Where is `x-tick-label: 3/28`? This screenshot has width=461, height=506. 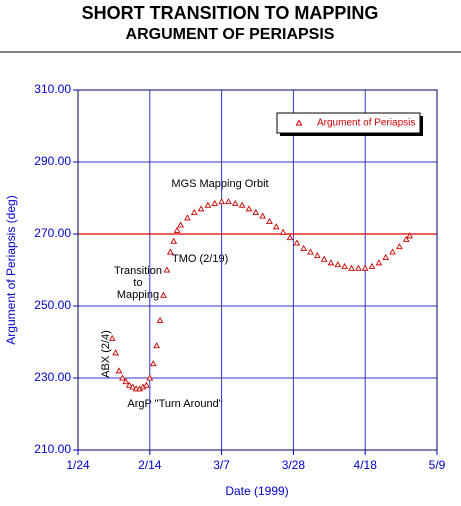 x-tick-label: 3/28 is located at coordinates (294, 465).